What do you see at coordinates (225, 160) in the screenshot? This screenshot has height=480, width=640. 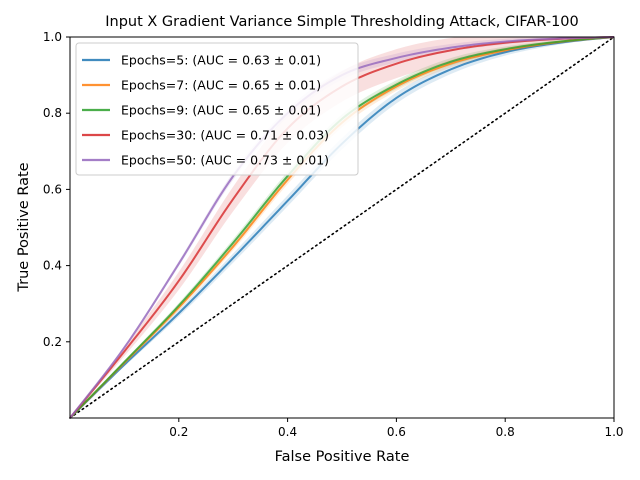 I see `legend-label: Epochs=50: (AUC = 0.73 ± 0.01)` at bounding box center [225, 160].